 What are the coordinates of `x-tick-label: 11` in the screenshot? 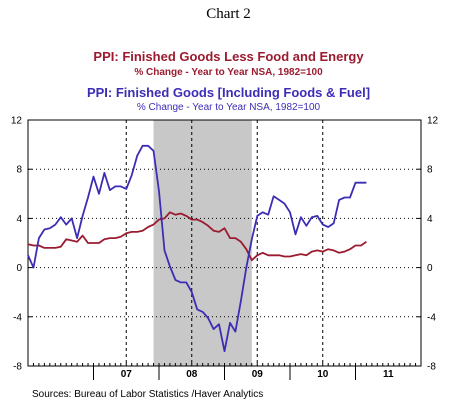 It's located at (388, 374).